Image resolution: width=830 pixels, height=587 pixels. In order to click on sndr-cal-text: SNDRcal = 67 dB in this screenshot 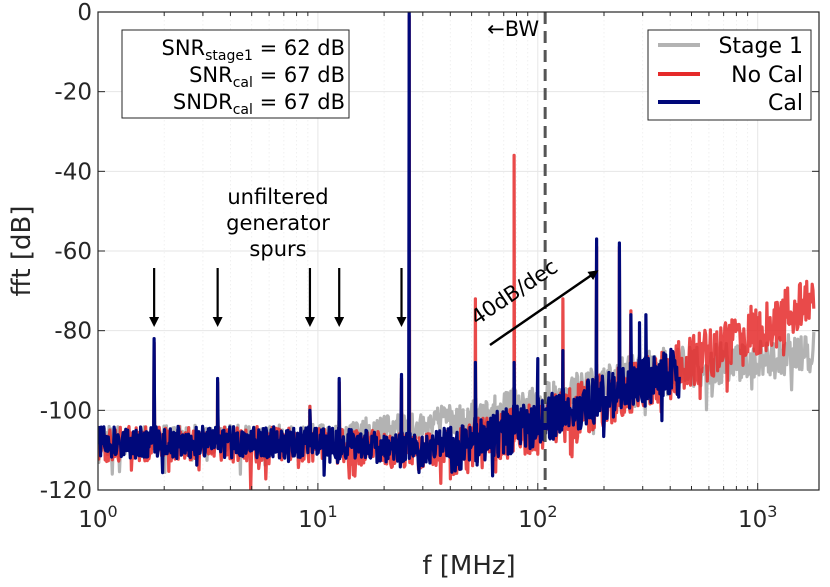, I will do `click(259, 104)`.